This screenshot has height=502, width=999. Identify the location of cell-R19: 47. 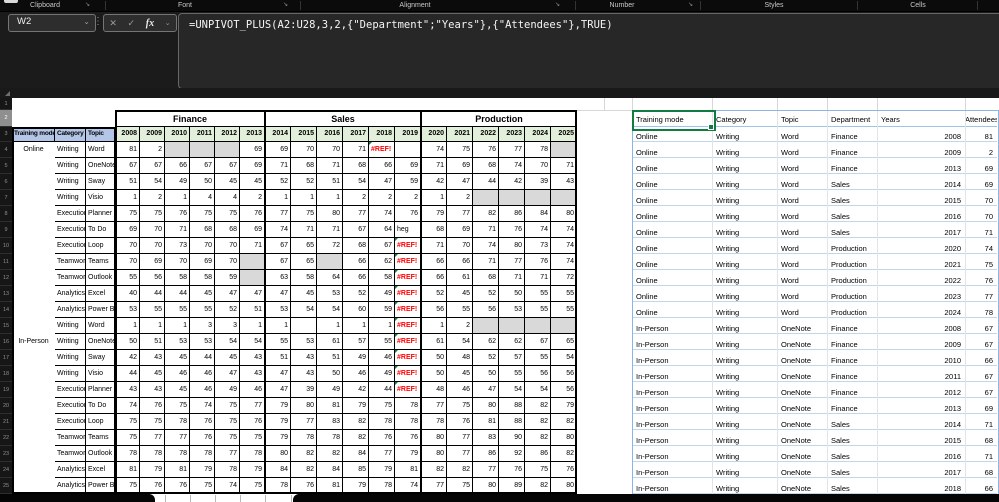
(486, 390).